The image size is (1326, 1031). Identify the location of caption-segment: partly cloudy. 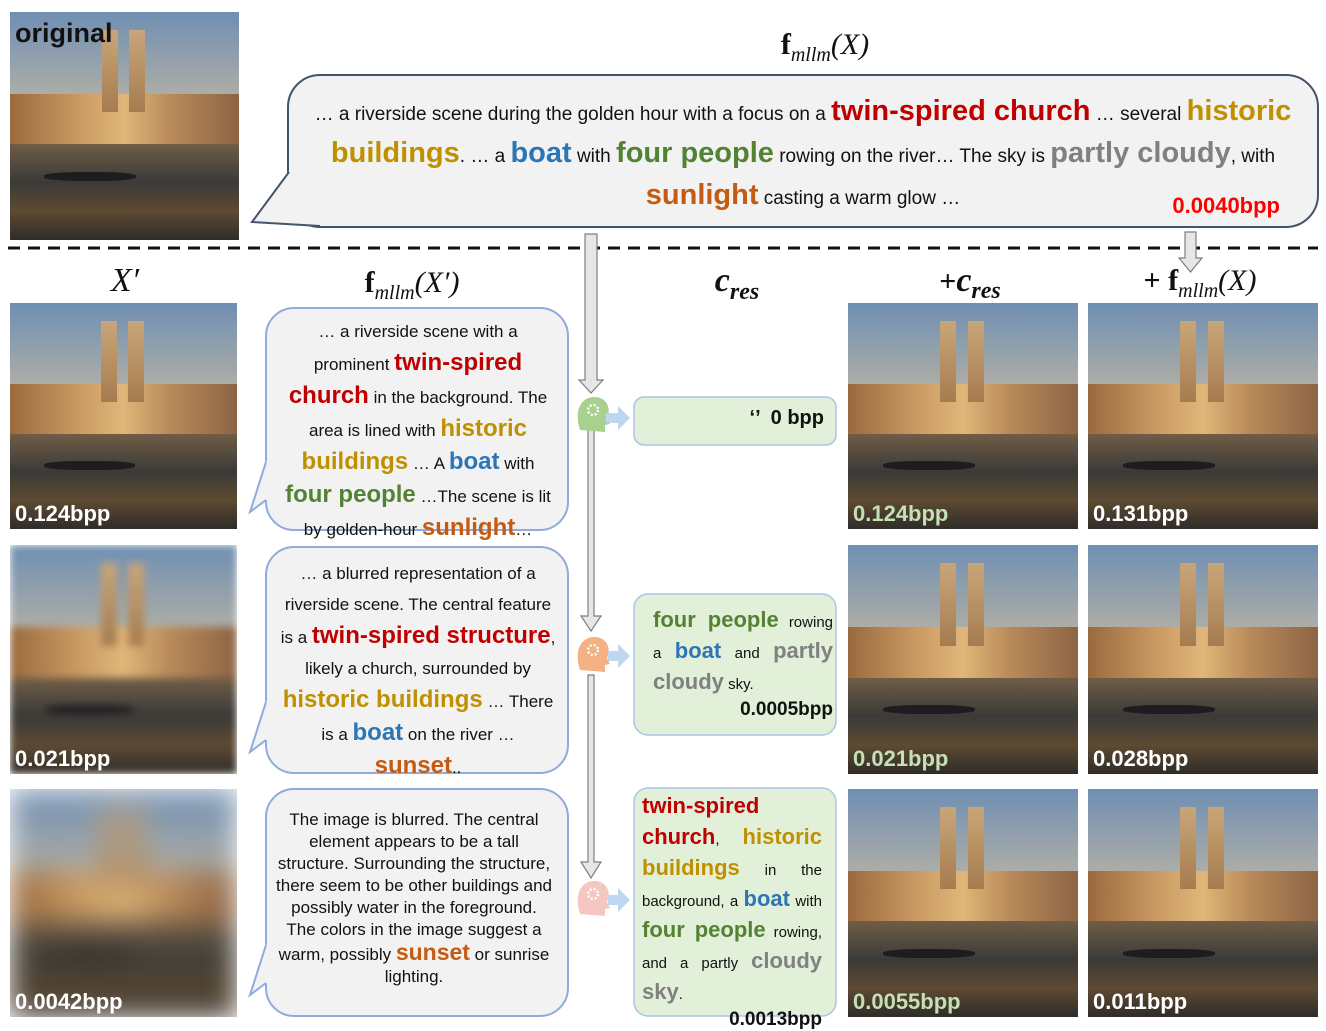
(1140, 153).